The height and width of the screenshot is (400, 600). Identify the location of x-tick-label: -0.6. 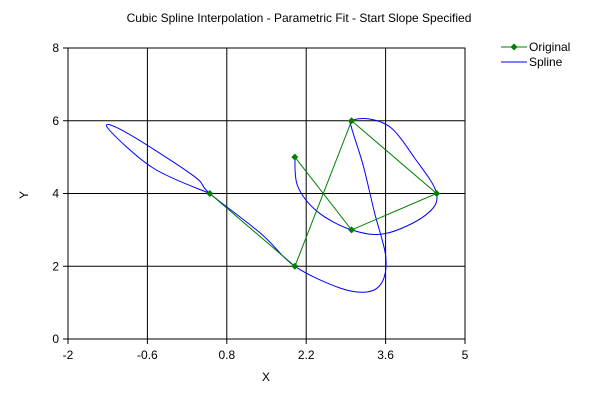
(147, 355).